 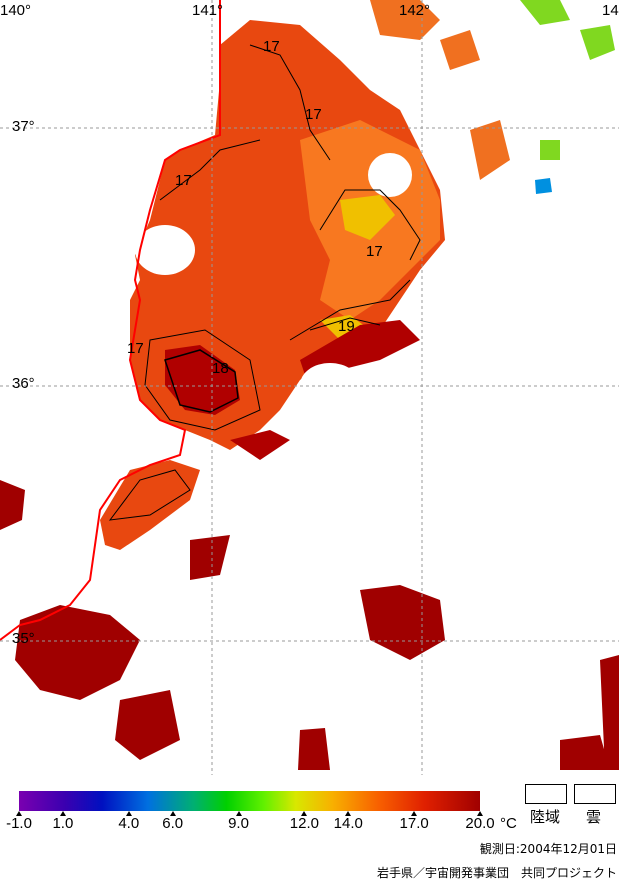 What do you see at coordinates (63, 823) in the screenshot?
I see `scale-tick-label: 1.0` at bounding box center [63, 823].